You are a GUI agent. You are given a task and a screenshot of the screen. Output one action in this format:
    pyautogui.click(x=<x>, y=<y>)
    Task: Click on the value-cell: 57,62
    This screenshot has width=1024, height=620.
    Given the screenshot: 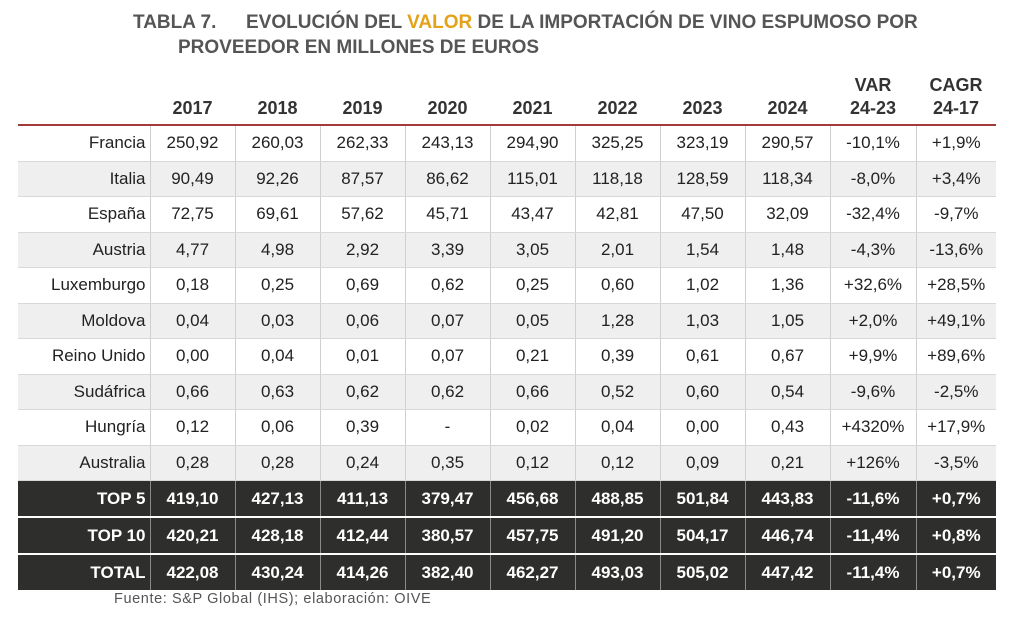 What is the action you would take?
    pyautogui.click(x=363, y=214)
    